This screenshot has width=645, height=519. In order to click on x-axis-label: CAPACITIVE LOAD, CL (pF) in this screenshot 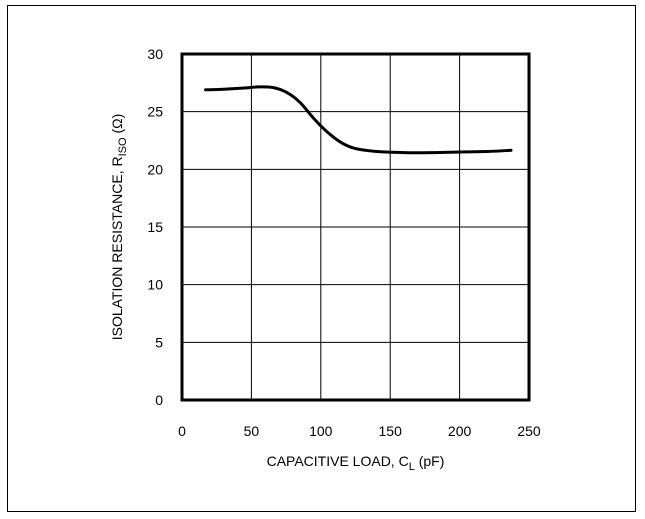, I will do `click(356, 463)`.